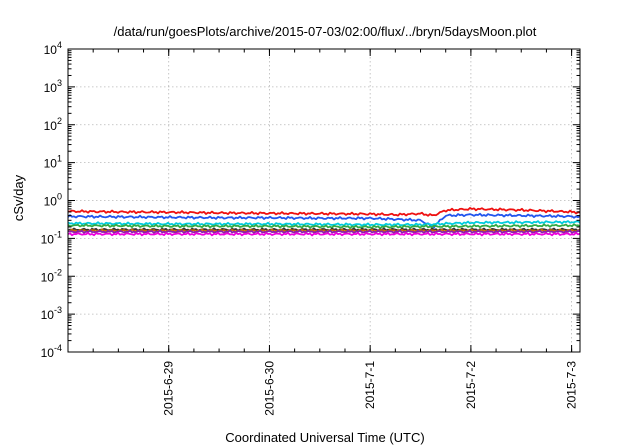 Image resolution: width=640 pixels, height=448 pixels. I want to click on y-tick-label: 10⁰, so click(53, 200).